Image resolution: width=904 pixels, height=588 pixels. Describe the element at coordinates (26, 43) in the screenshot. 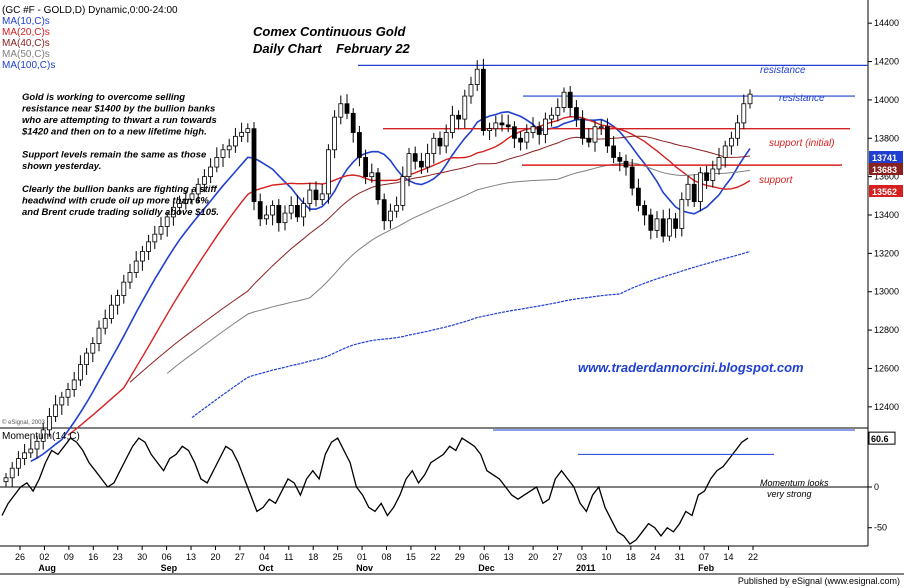

I see `ma-legend-item: MA(40,C)s` at that location.